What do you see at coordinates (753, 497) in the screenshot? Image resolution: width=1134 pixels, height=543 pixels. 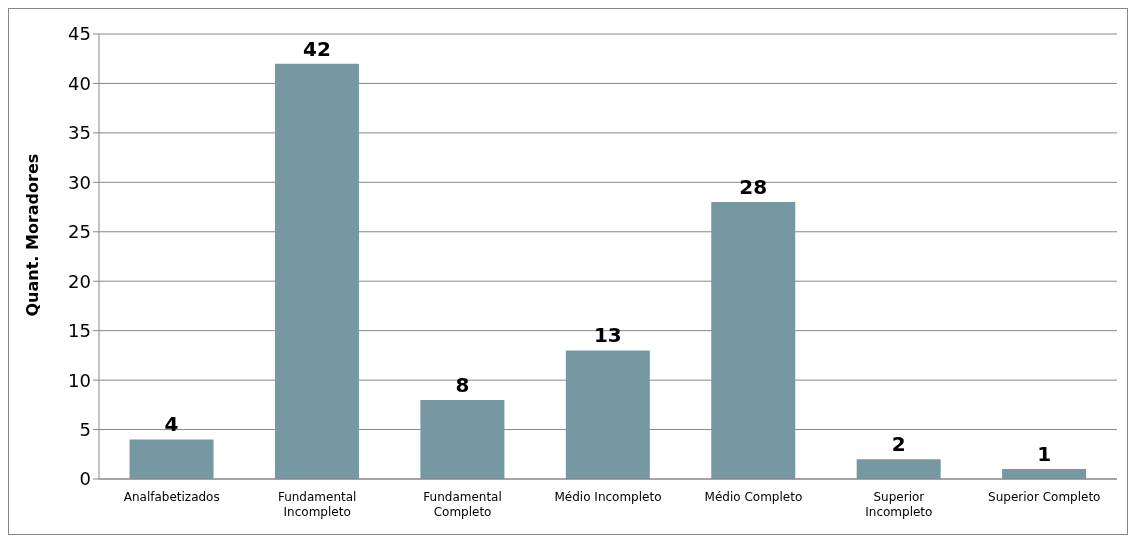 I see `x-tick-label: Médio Completo` at bounding box center [753, 497].